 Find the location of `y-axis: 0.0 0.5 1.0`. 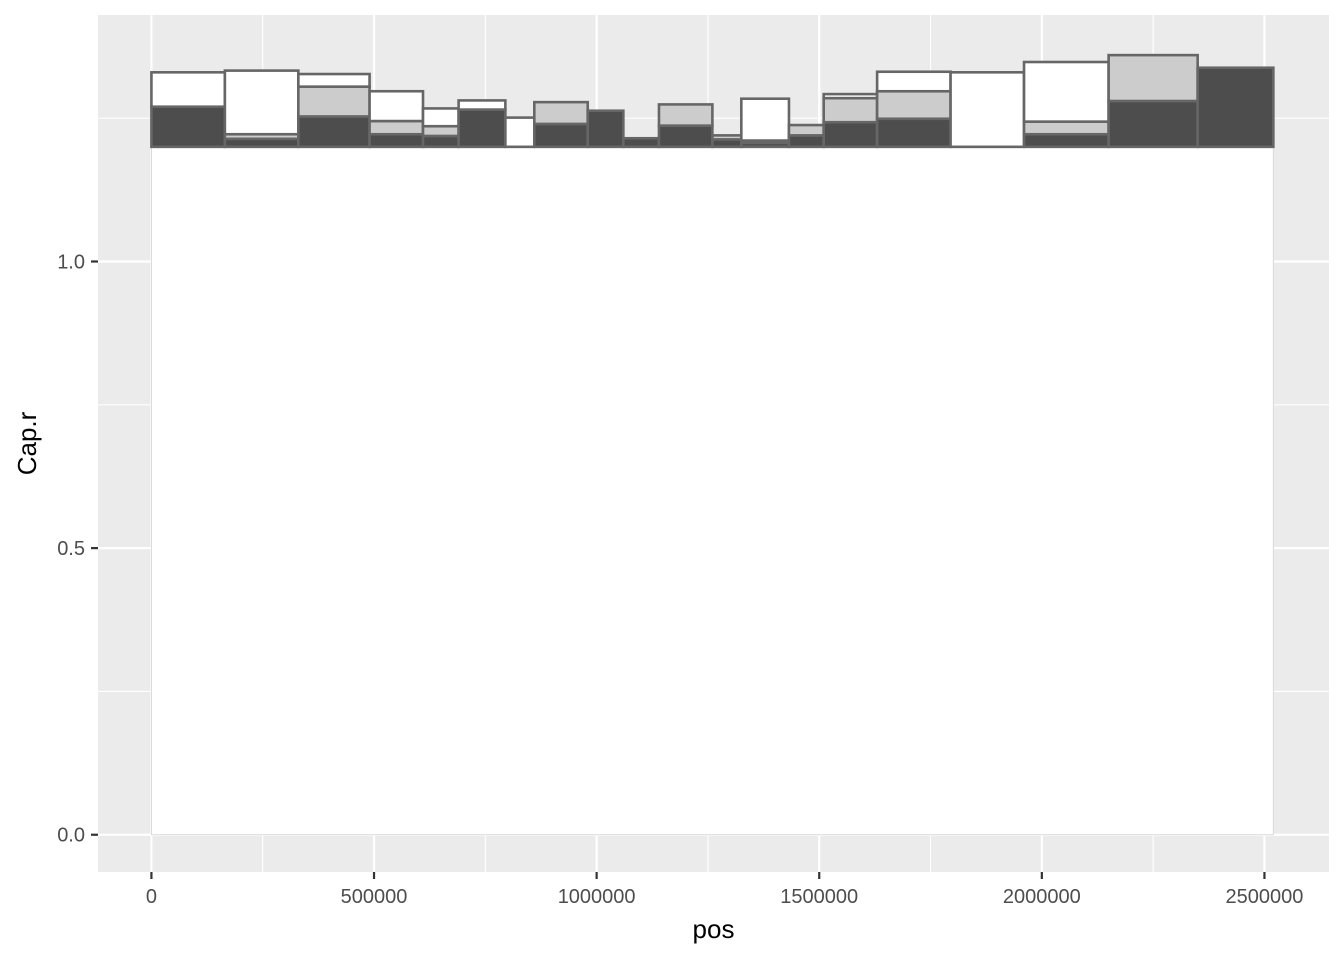

y-axis: 0.0 0.5 1.0 is located at coordinates (77, 549).